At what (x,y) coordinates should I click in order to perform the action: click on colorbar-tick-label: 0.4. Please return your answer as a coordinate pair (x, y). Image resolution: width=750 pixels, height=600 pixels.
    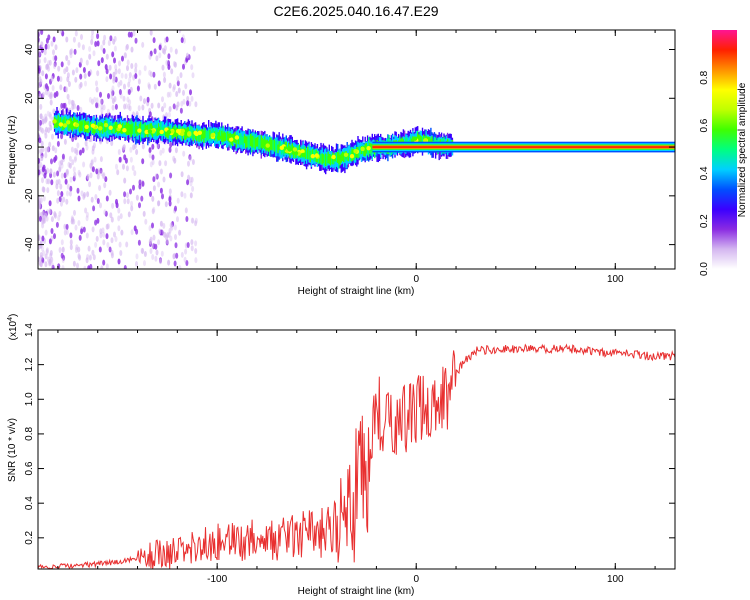
    Looking at the image, I should click on (704, 173).